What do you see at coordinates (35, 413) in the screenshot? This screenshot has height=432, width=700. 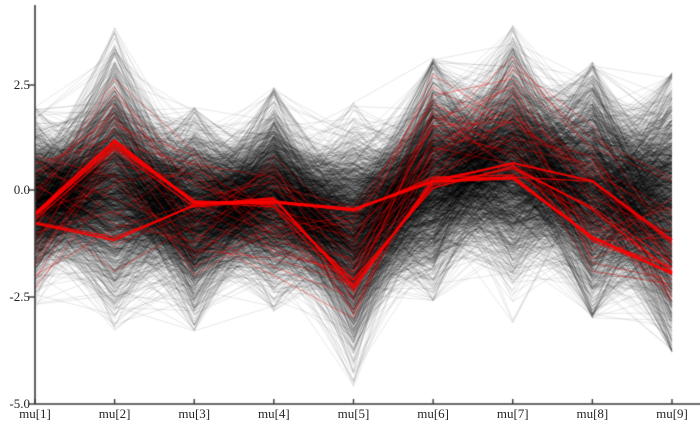 I see `x-tick-label: mu[1]` at bounding box center [35, 413].